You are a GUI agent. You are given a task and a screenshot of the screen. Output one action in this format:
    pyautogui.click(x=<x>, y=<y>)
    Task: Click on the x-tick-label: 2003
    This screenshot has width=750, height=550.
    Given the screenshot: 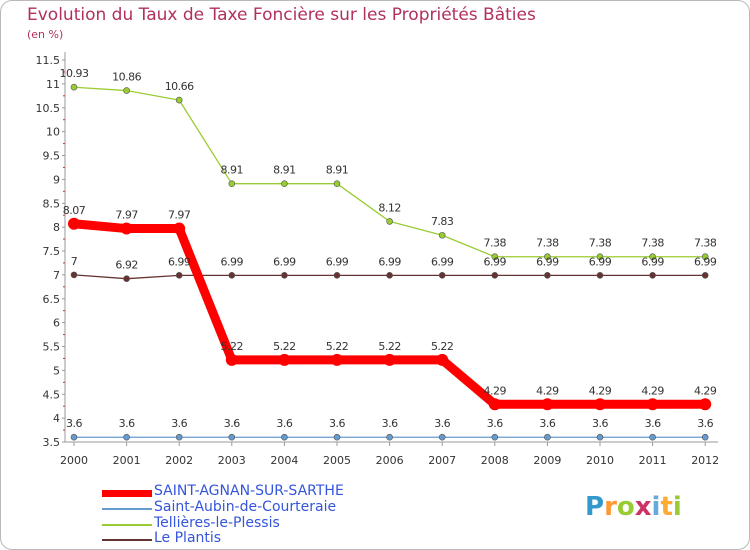 What is the action you would take?
    pyautogui.click(x=232, y=460)
    